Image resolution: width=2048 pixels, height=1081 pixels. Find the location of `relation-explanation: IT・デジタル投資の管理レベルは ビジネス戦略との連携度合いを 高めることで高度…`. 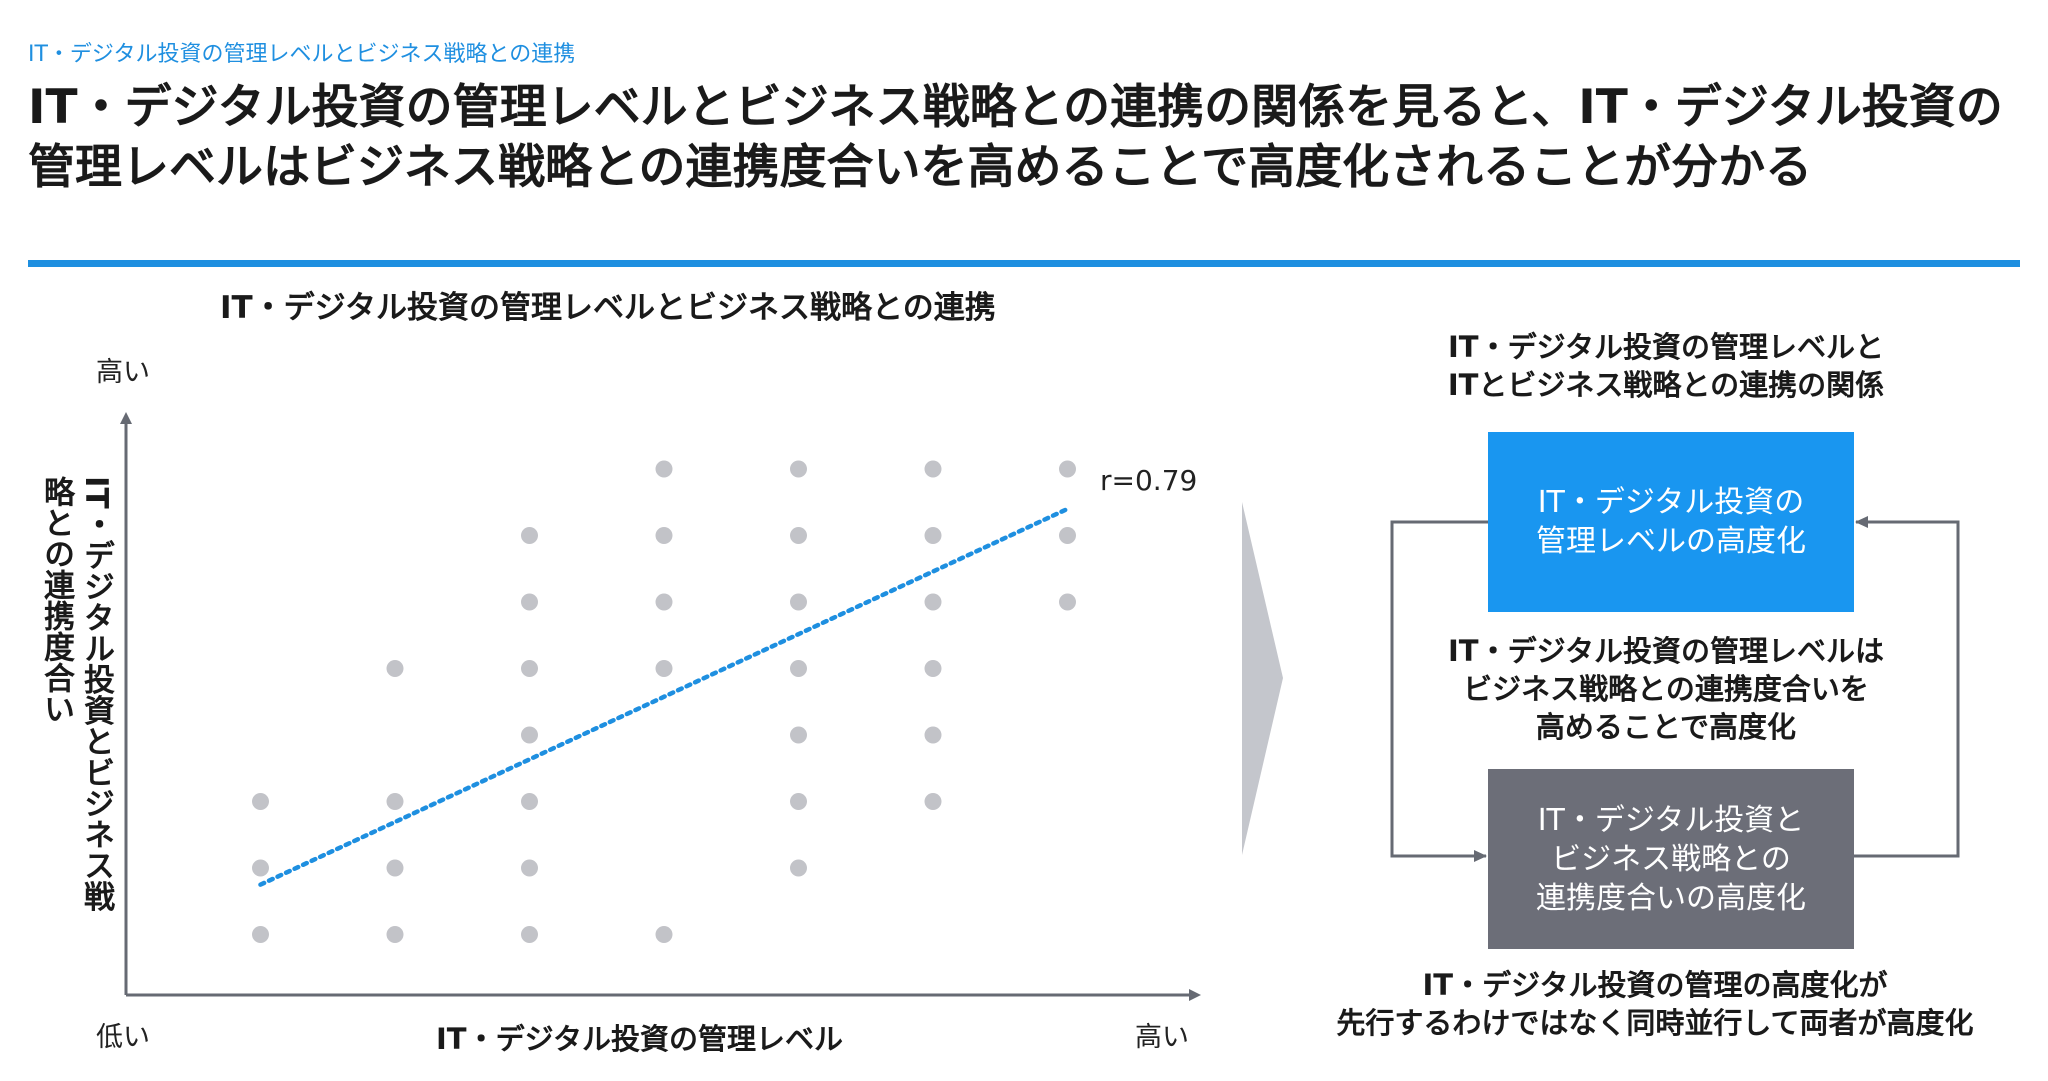

relation-explanation: IT・デジタル投資の管理レベルは ビジネス戦略との連携度合いを 高めることで高度… is located at coordinates (1666, 689).